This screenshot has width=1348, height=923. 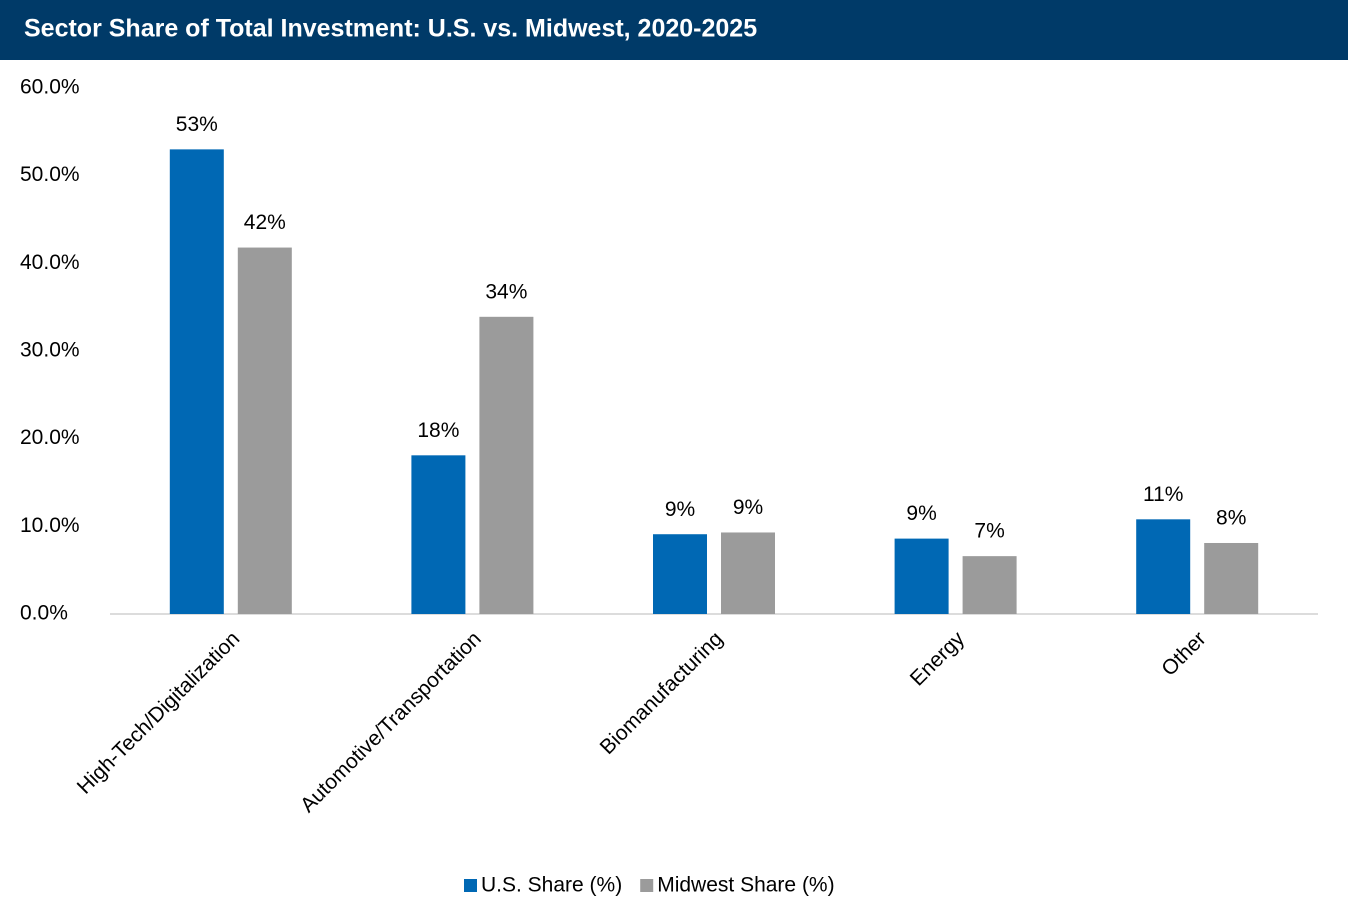 I want to click on y-tick-label: 30.0%, so click(x=50, y=350).